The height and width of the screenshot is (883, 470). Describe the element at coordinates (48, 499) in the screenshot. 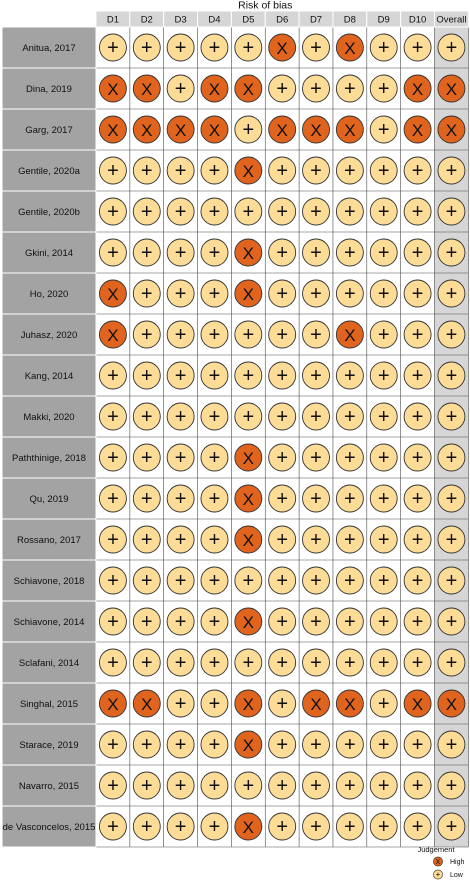

I see `study-name: Qu, 2019` at that location.